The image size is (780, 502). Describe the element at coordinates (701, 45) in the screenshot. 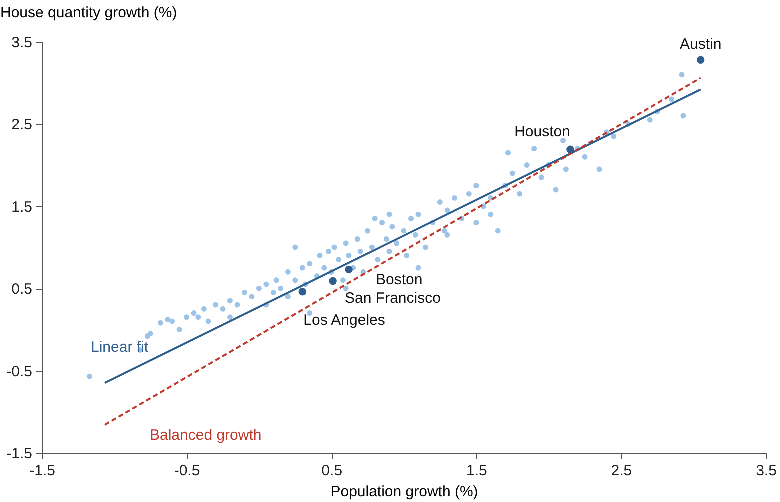

I see `annotation: Austin` at that location.